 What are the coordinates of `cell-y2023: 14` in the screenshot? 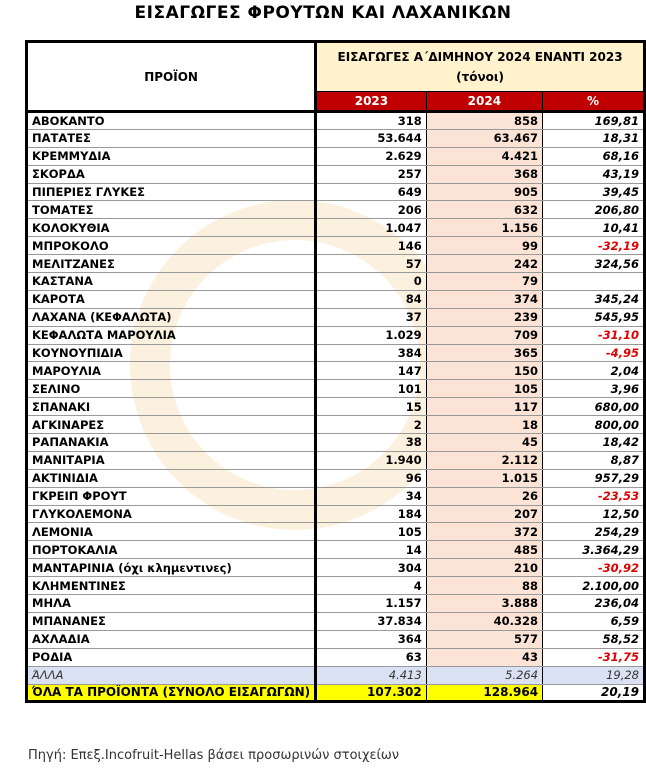 It's located at (371, 550).